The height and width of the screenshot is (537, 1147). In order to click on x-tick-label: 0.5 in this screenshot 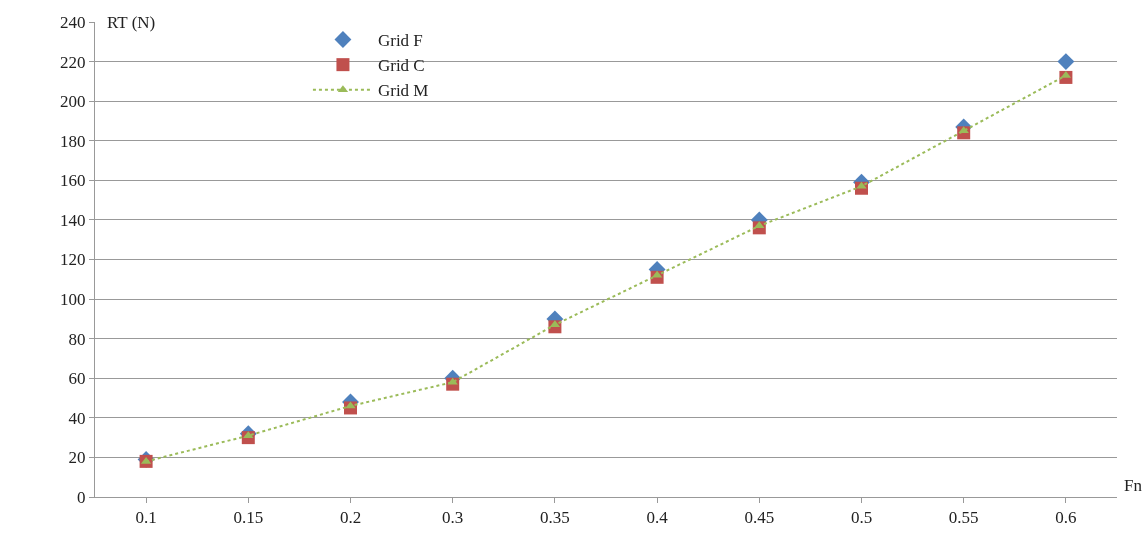, I will do `click(861, 518)`.